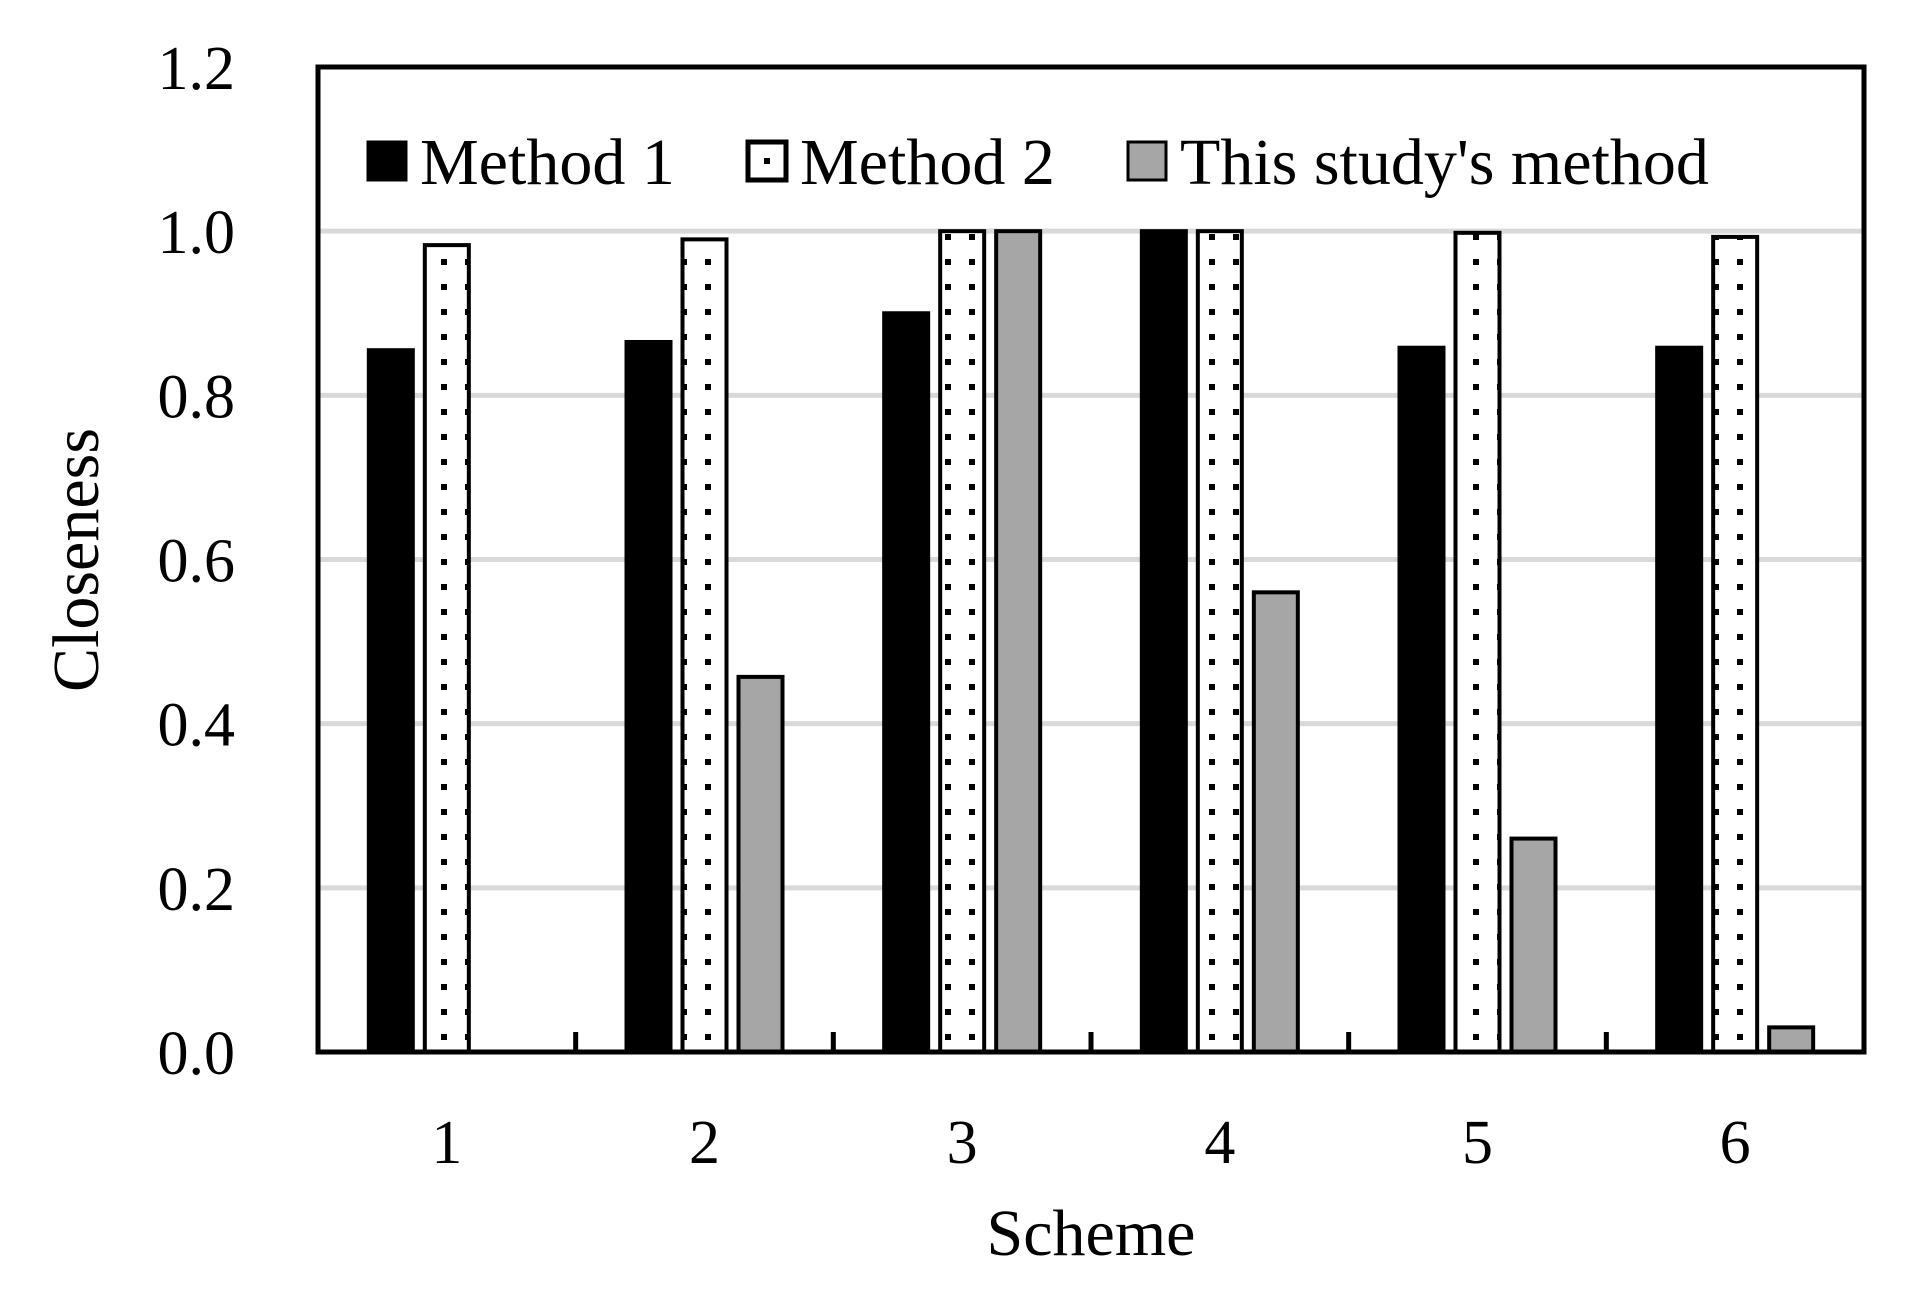 This screenshot has height=1295, width=1906. I want to click on x-axis-title: Scheme, so click(1091, 1233).